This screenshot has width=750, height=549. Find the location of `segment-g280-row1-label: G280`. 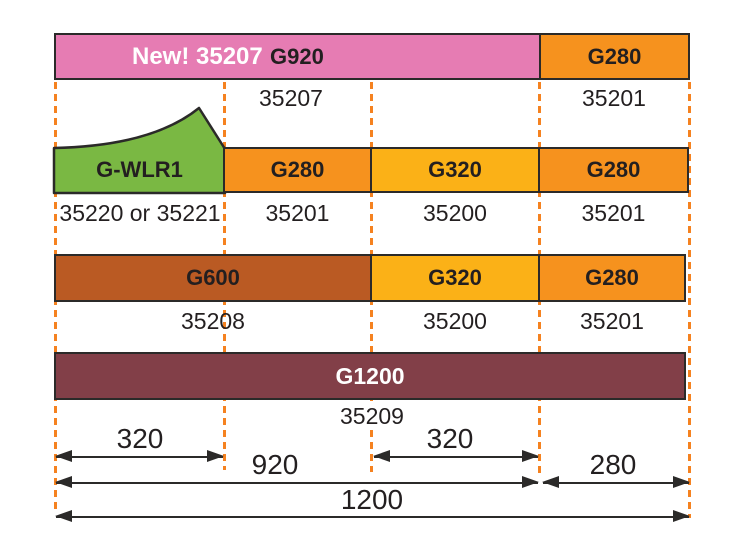

segment-g280-row1-label: G280 is located at coordinates (614, 56).